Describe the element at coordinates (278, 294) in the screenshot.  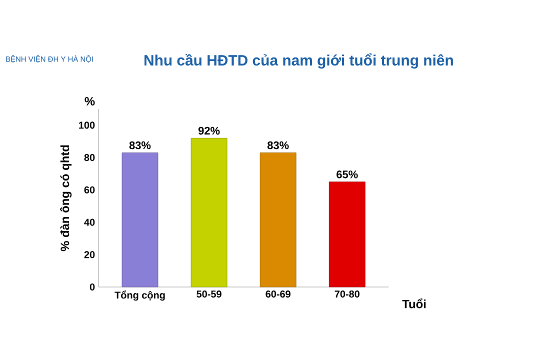
I see `x-tick-label: 60-69` at that location.